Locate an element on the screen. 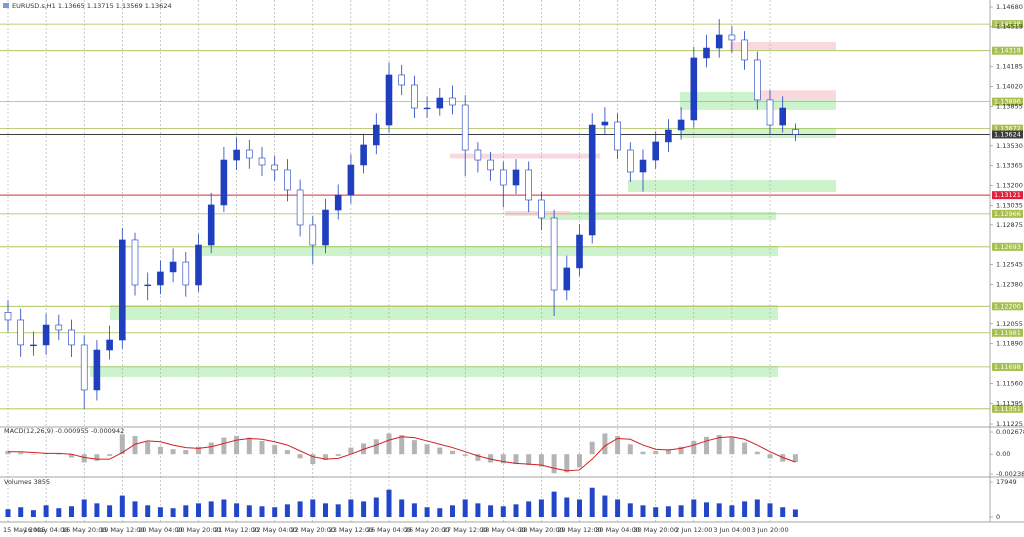 This screenshot has height=537, width=1024. y-tick-label: 1.14020 is located at coordinates (1009, 87).